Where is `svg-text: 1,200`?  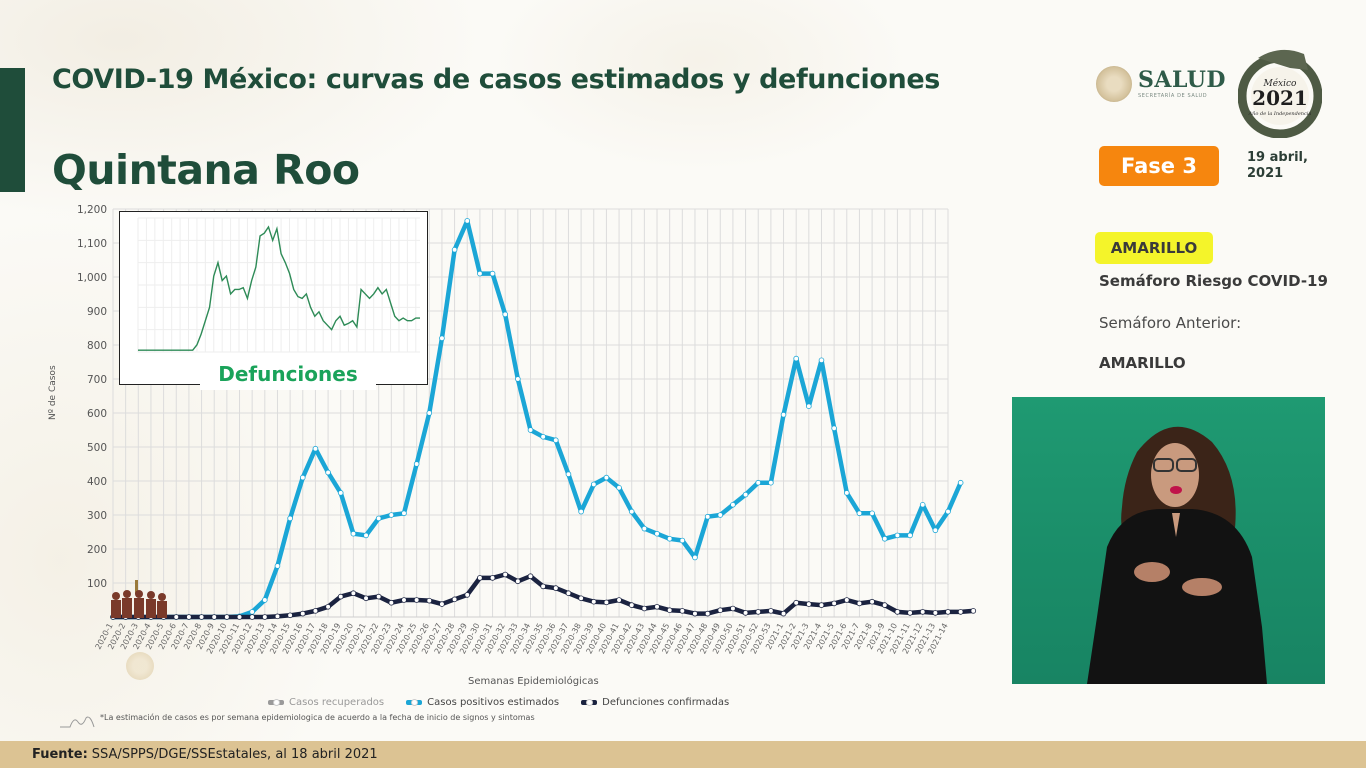
svg-text: 1,200 is located at coordinates (92, 210).